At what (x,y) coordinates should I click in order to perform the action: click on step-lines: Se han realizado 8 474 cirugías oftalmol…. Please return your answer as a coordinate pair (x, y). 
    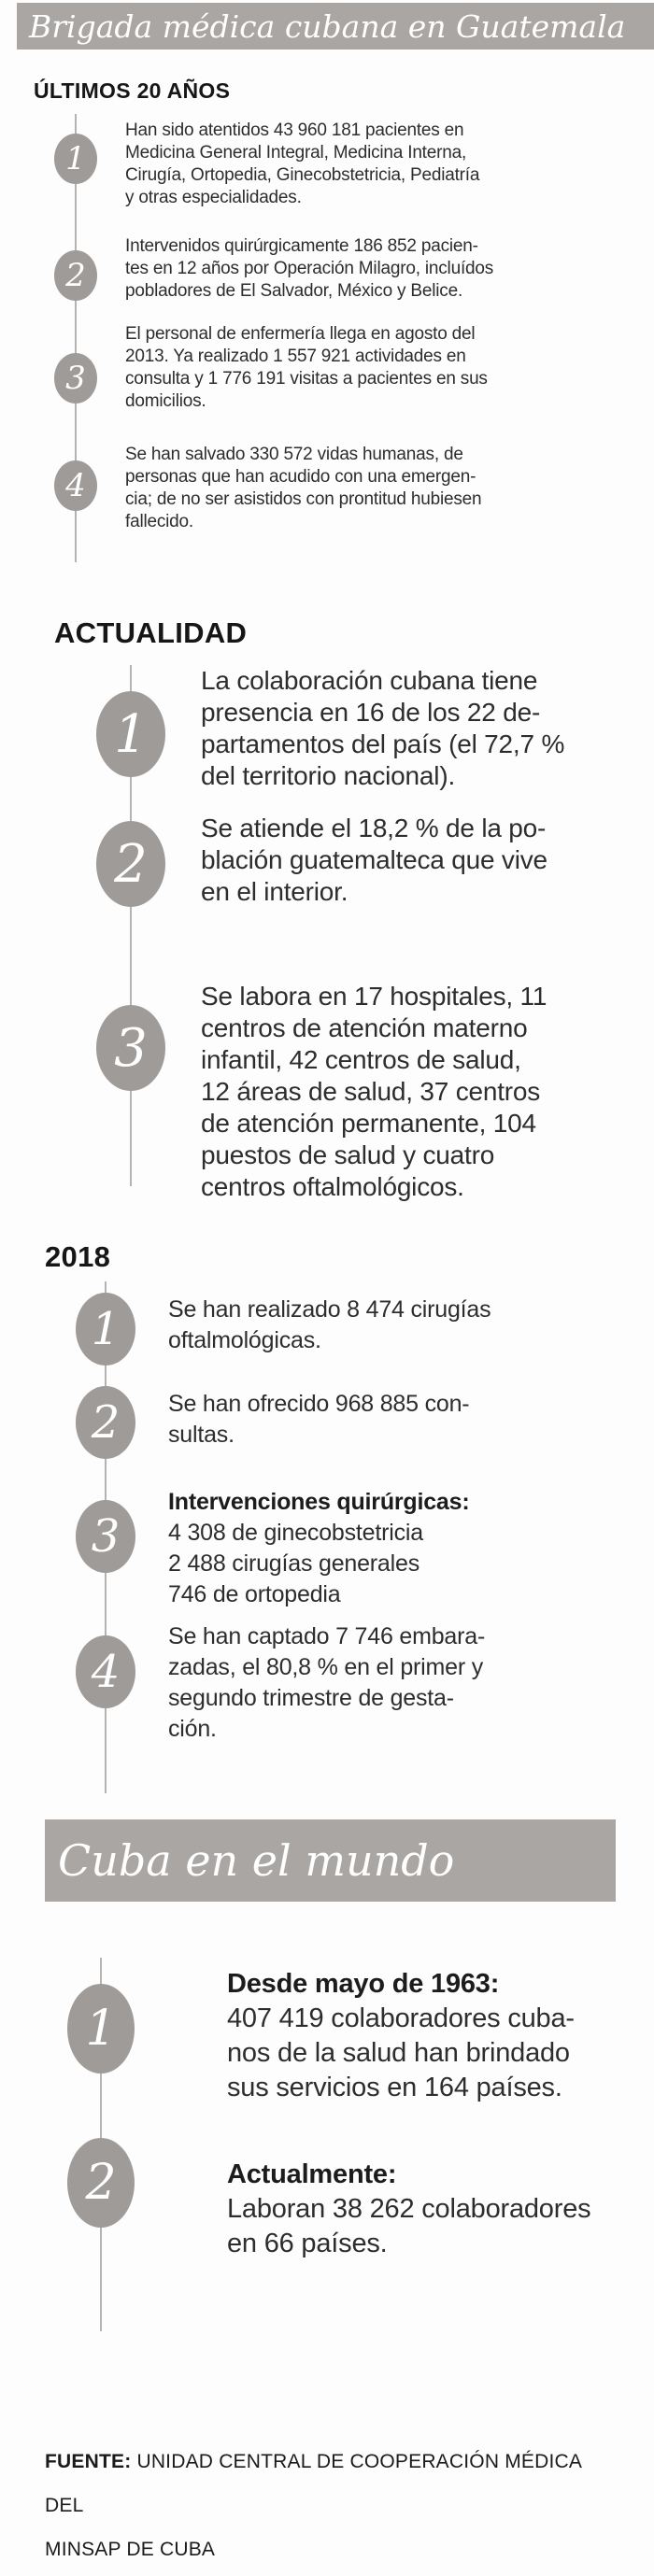
    Looking at the image, I should click on (330, 1324).